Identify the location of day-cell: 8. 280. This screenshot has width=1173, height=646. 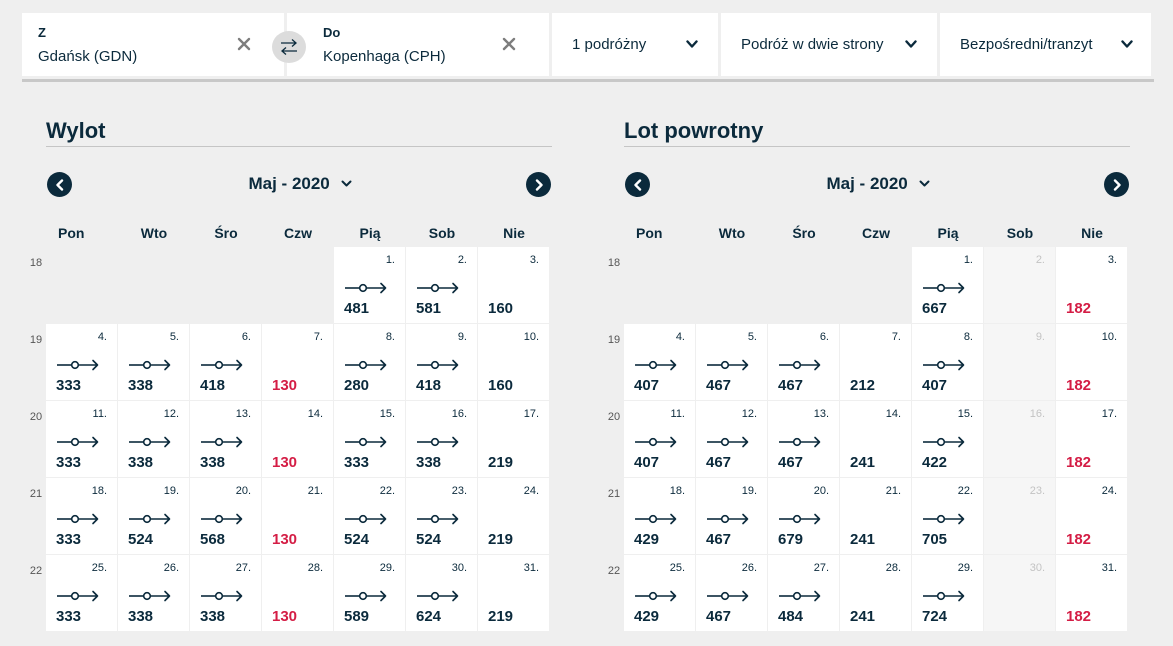
(369, 362).